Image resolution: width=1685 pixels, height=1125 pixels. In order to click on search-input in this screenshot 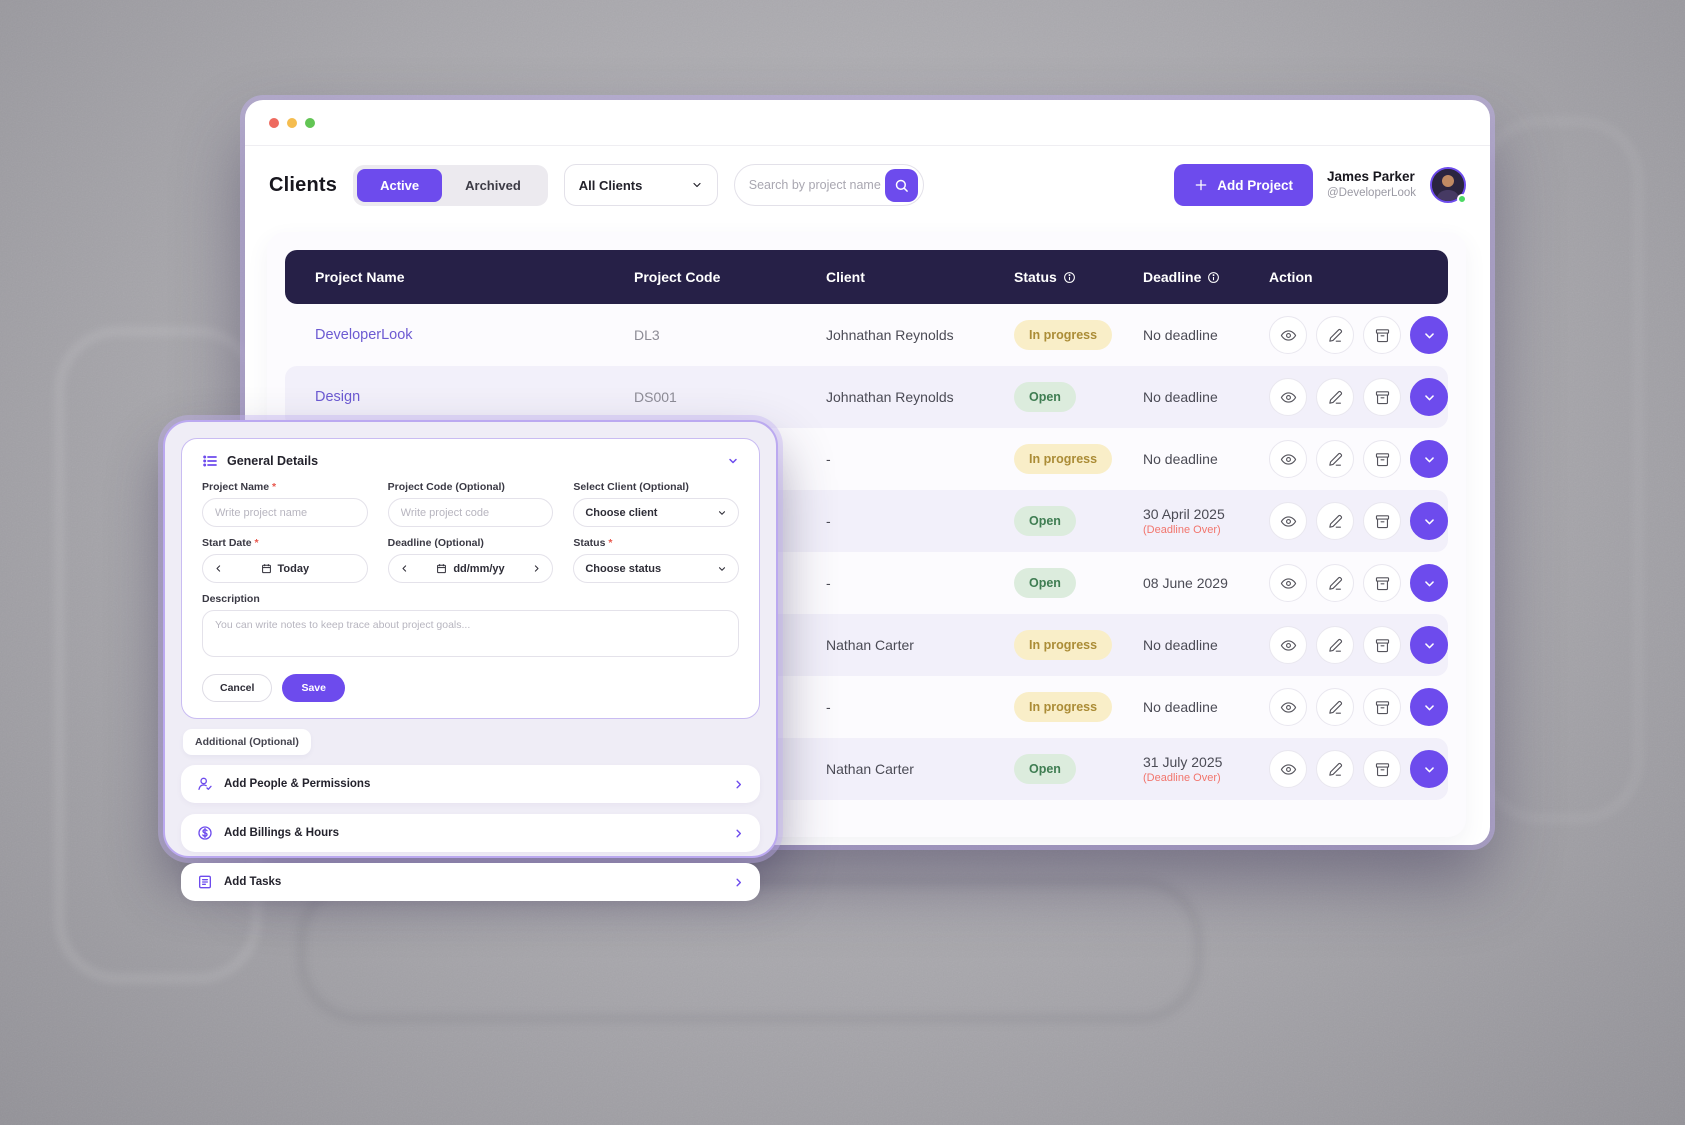, I will do `click(816, 185)`.